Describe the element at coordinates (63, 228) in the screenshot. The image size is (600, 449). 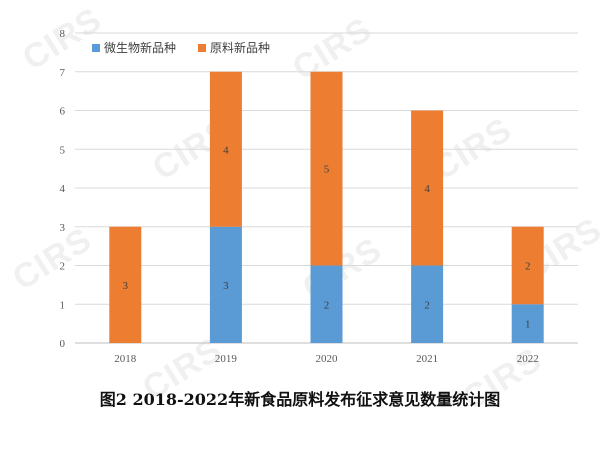
I see `y-tick-label: 3` at that location.